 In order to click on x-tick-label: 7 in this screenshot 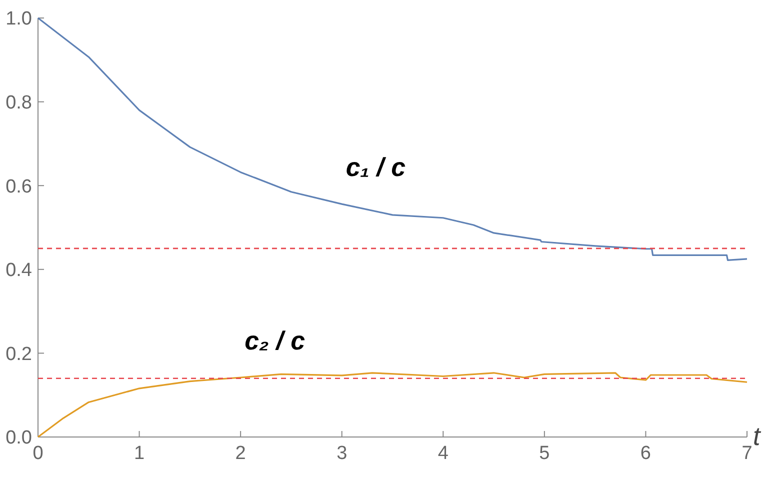, I will do `click(747, 453)`.